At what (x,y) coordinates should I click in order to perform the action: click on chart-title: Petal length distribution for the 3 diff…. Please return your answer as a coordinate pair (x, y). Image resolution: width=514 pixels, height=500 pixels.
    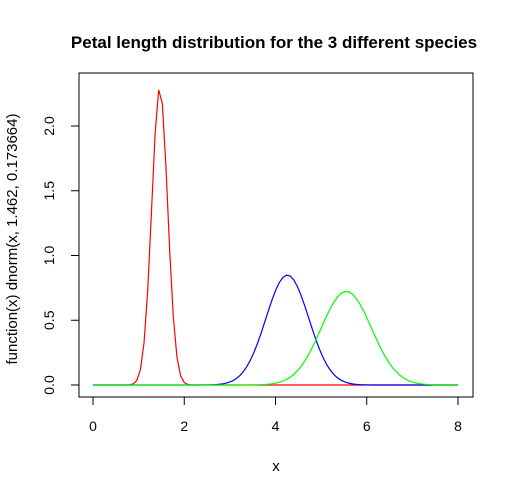
    Looking at the image, I should click on (274, 42).